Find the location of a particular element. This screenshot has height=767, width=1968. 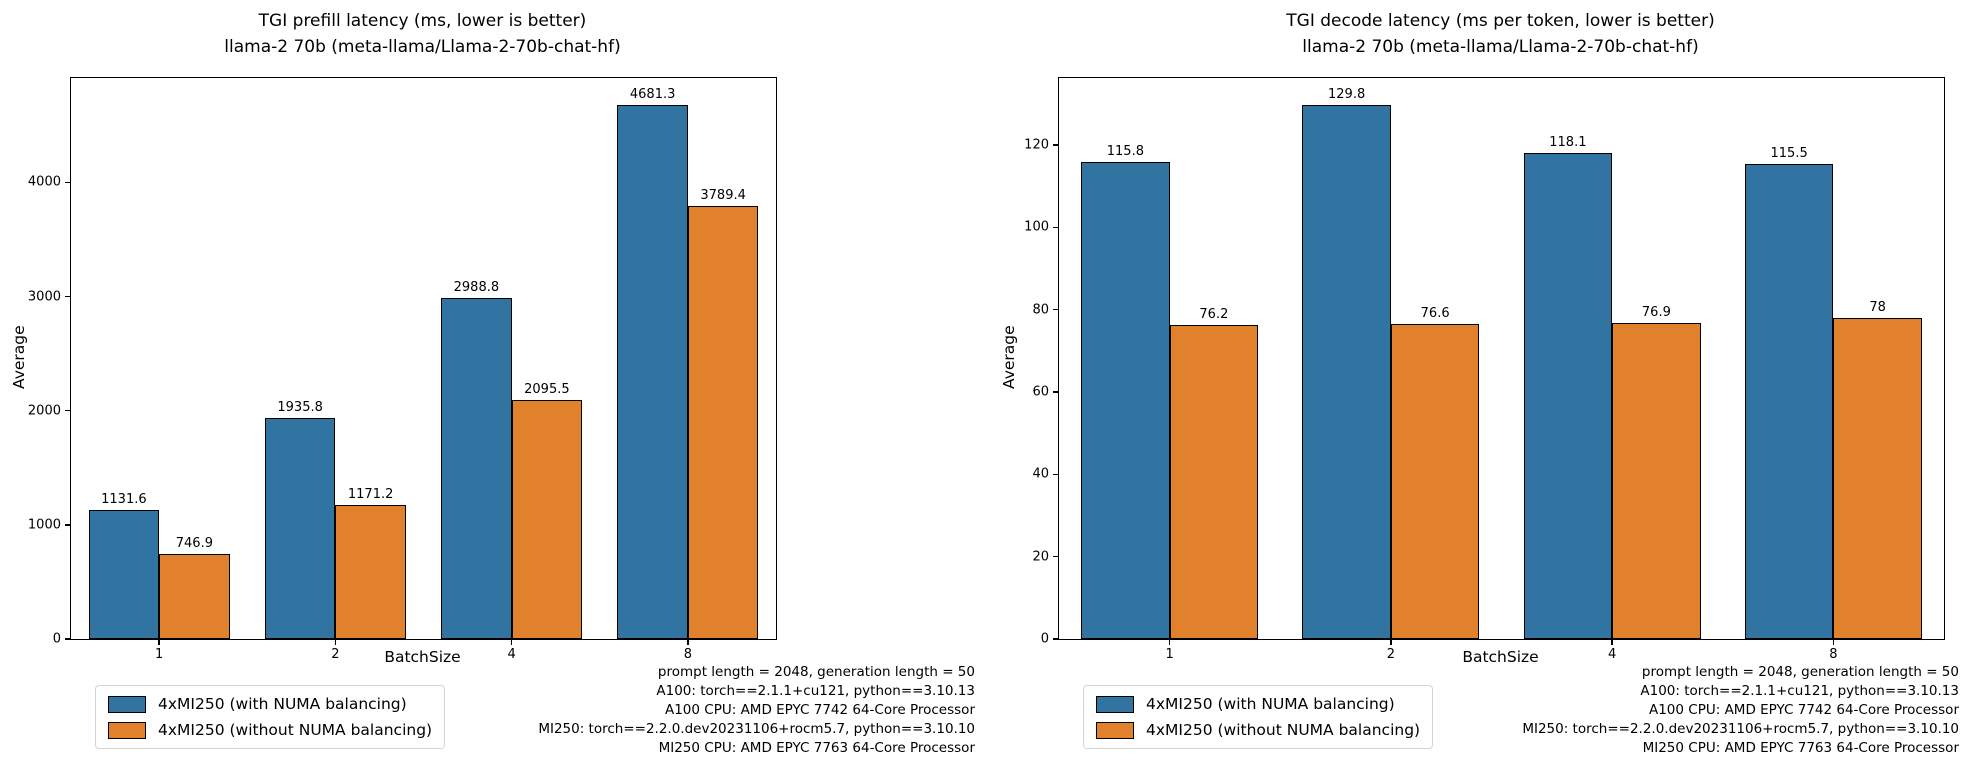

bar-value-label: 3789.4 is located at coordinates (723, 196).